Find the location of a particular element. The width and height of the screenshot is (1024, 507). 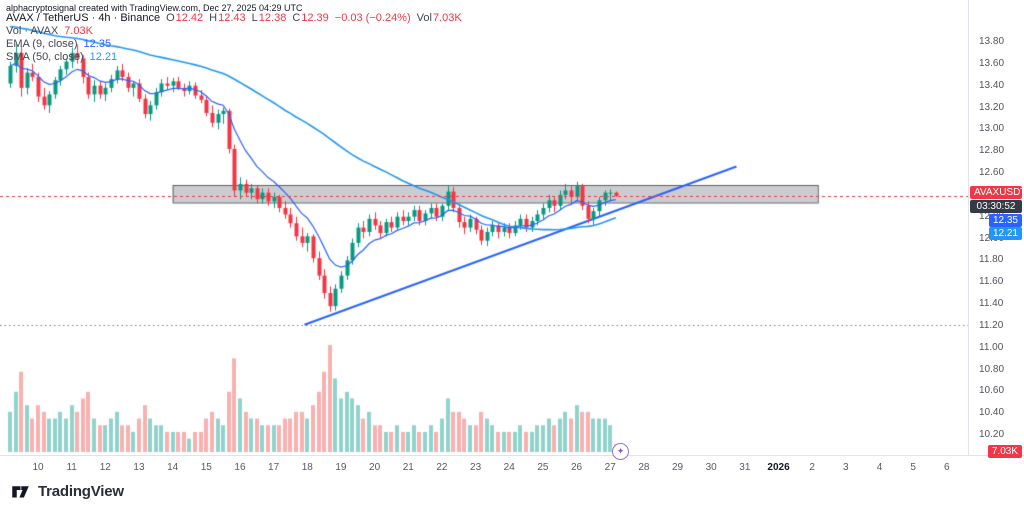

sma-indicator-label: SMA (50, close) is located at coordinates (45, 57).